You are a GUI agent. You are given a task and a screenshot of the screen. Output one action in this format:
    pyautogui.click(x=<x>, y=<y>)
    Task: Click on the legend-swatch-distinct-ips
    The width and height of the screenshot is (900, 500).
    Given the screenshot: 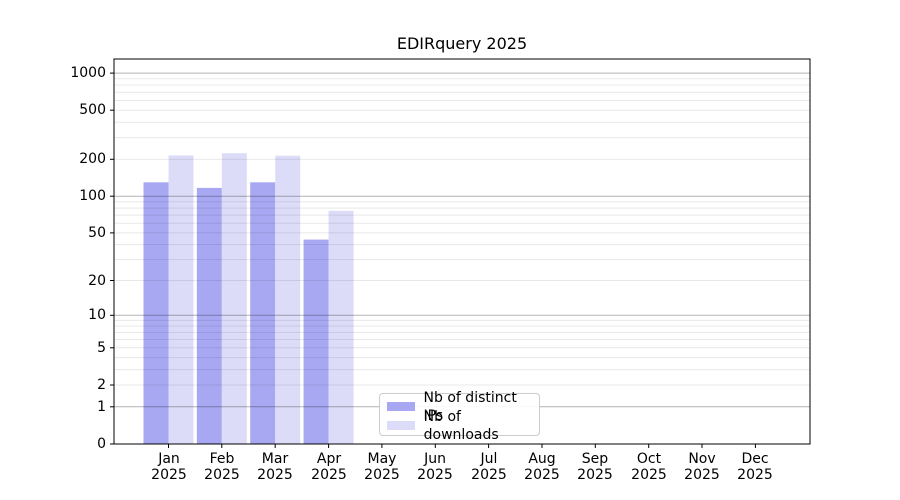 What is the action you would take?
    pyautogui.click(x=401, y=406)
    